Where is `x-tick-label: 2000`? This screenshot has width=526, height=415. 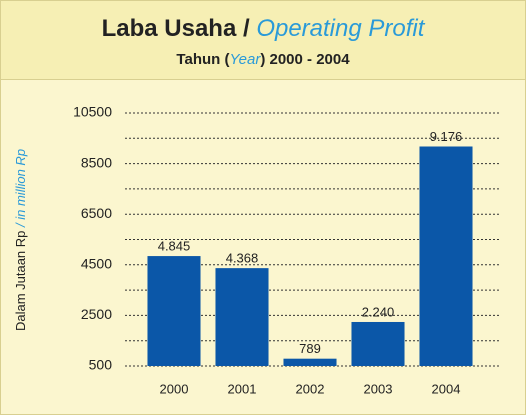
x-tick-label: 2000 is located at coordinates (174, 388).